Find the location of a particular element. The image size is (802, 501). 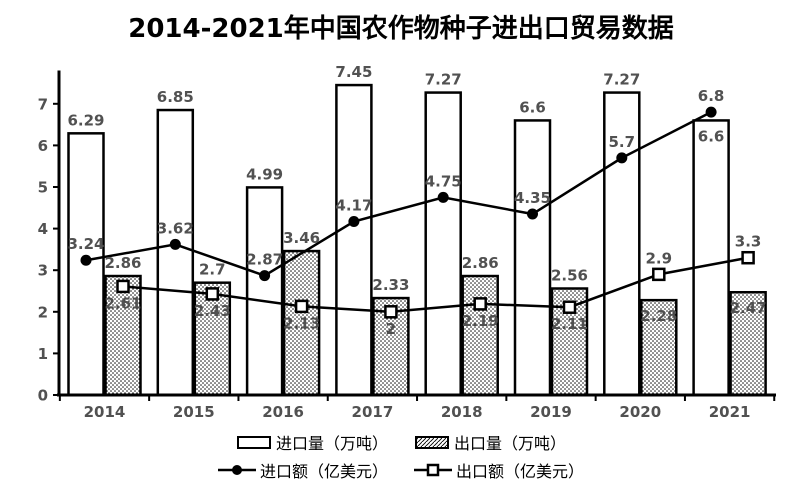

y-tick-label: 0 is located at coordinates (43, 396).